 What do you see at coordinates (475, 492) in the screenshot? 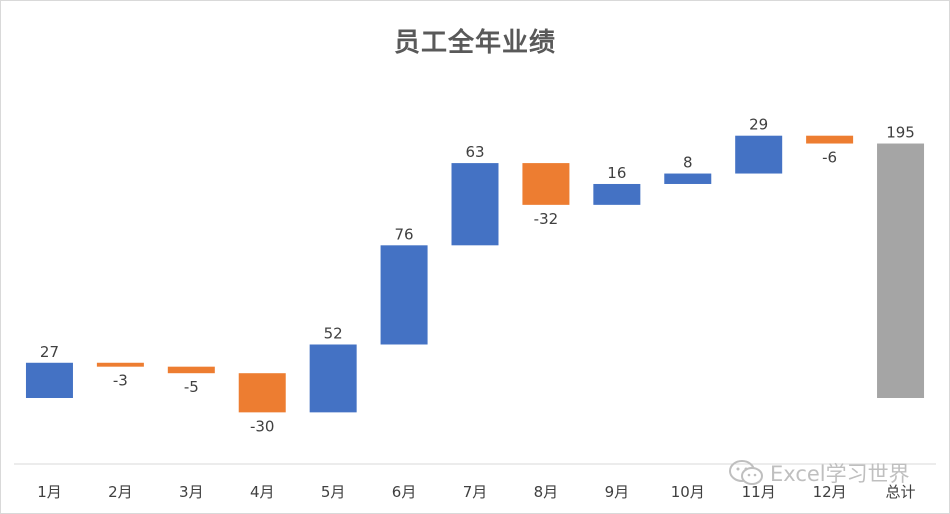
I see `category-label-7: 7月` at bounding box center [475, 492].